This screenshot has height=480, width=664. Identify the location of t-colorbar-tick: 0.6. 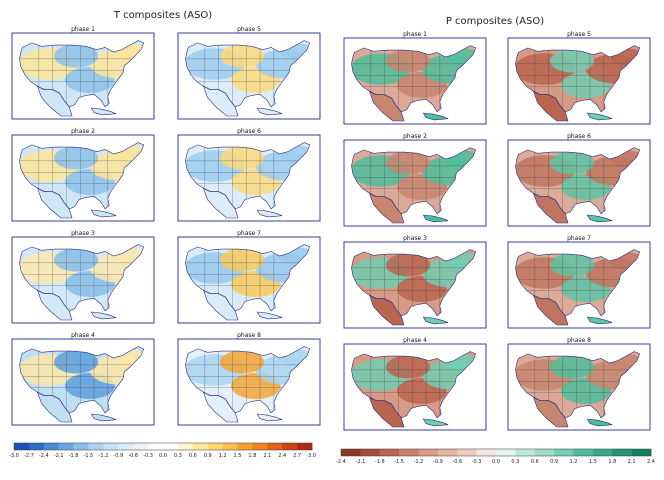
(193, 456).